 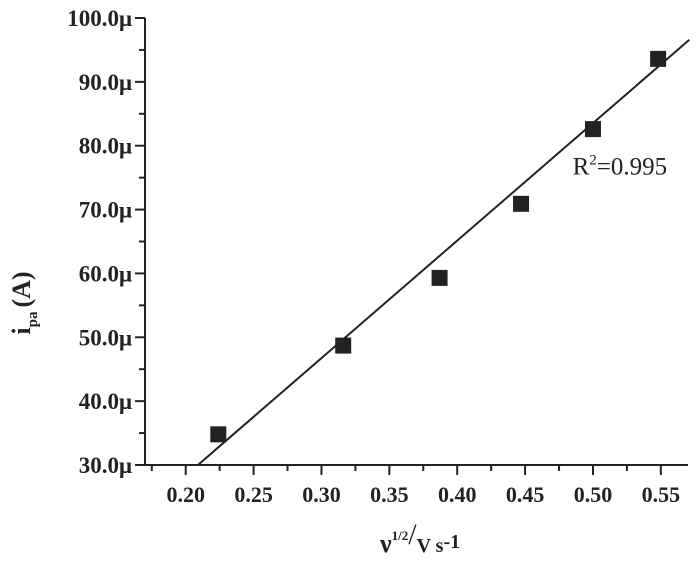 What do you see at coordinates (185, 494) in the screenshot?
I see `x-tick-label: 0.20` at bounding box center [185, 494].